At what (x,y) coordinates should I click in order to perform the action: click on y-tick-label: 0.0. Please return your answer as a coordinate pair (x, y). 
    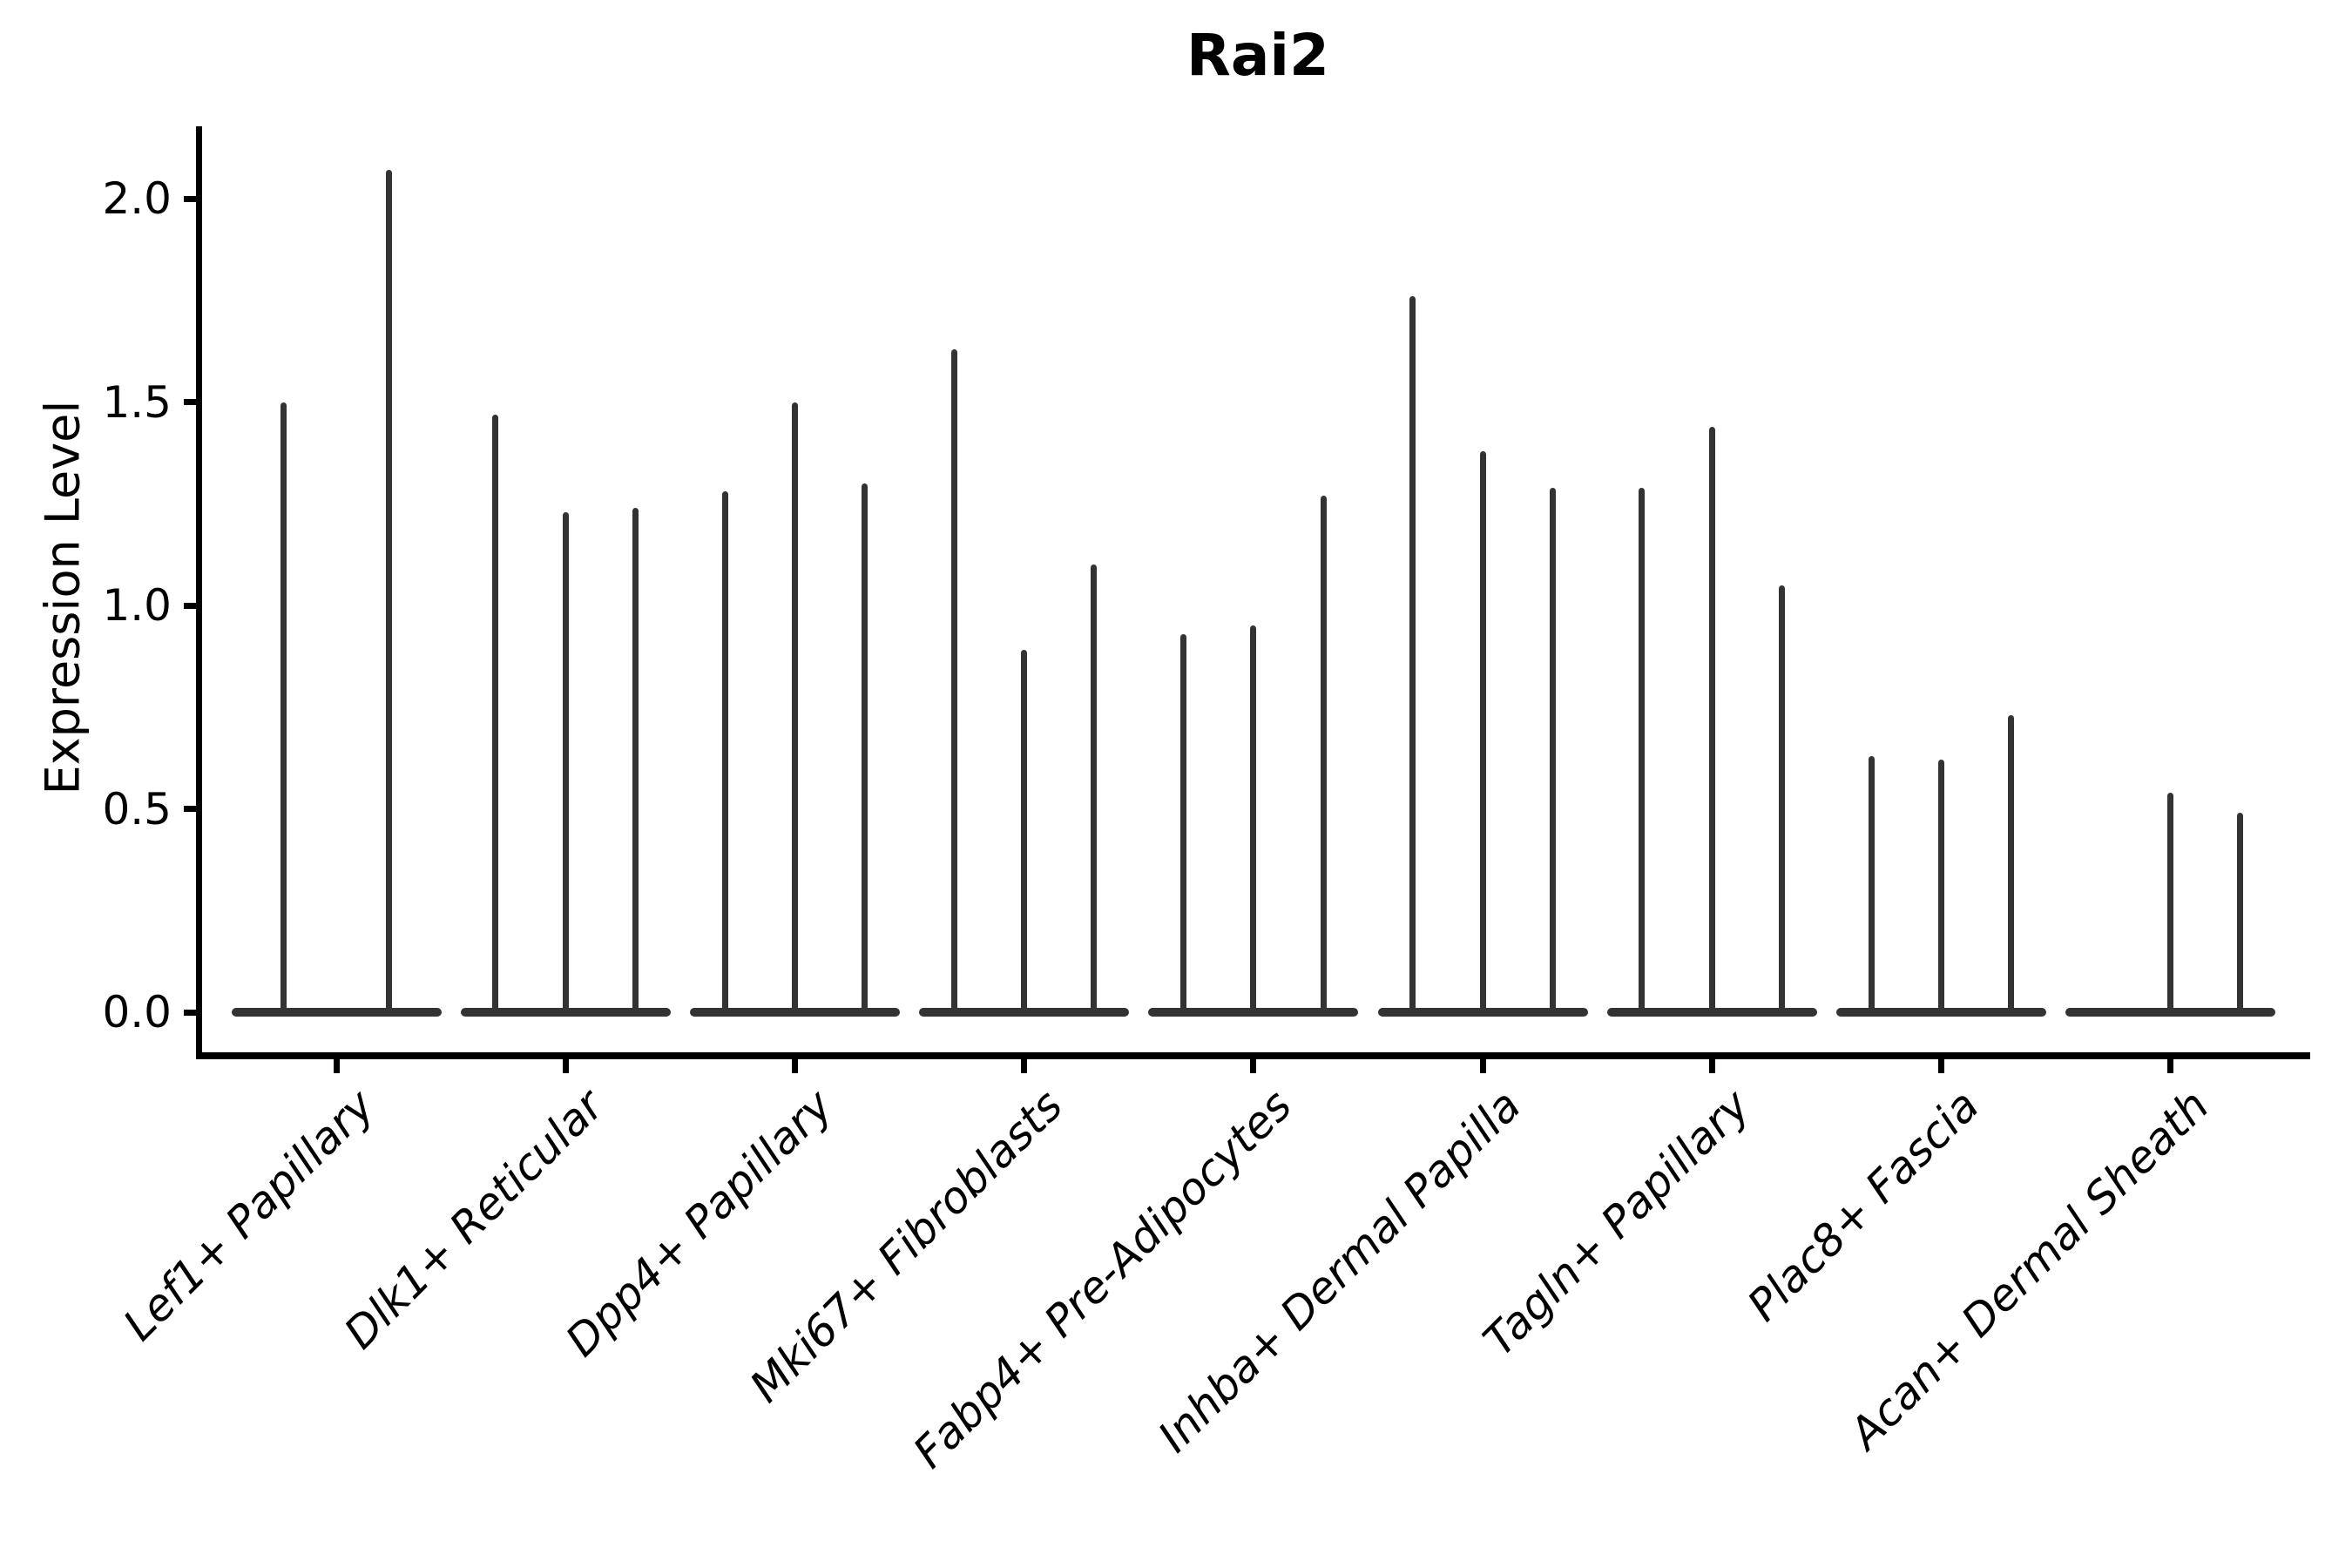
    Looking at the image, I should click on (137, 1012).